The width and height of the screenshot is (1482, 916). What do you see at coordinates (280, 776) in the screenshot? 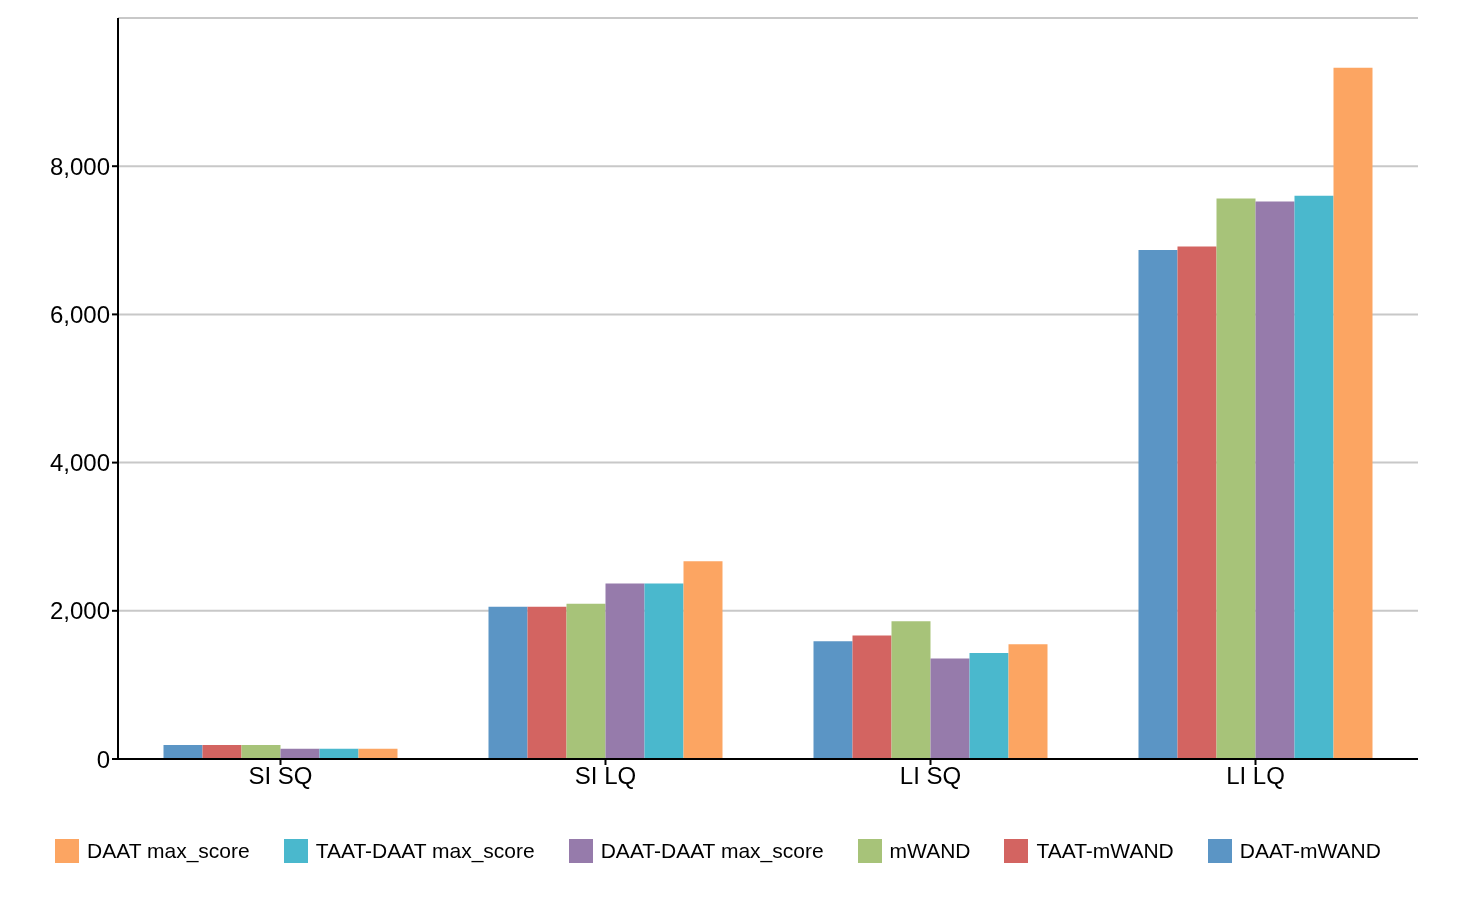
I see `x-tick-label: SI SQ` at bounding box center [280, 776].